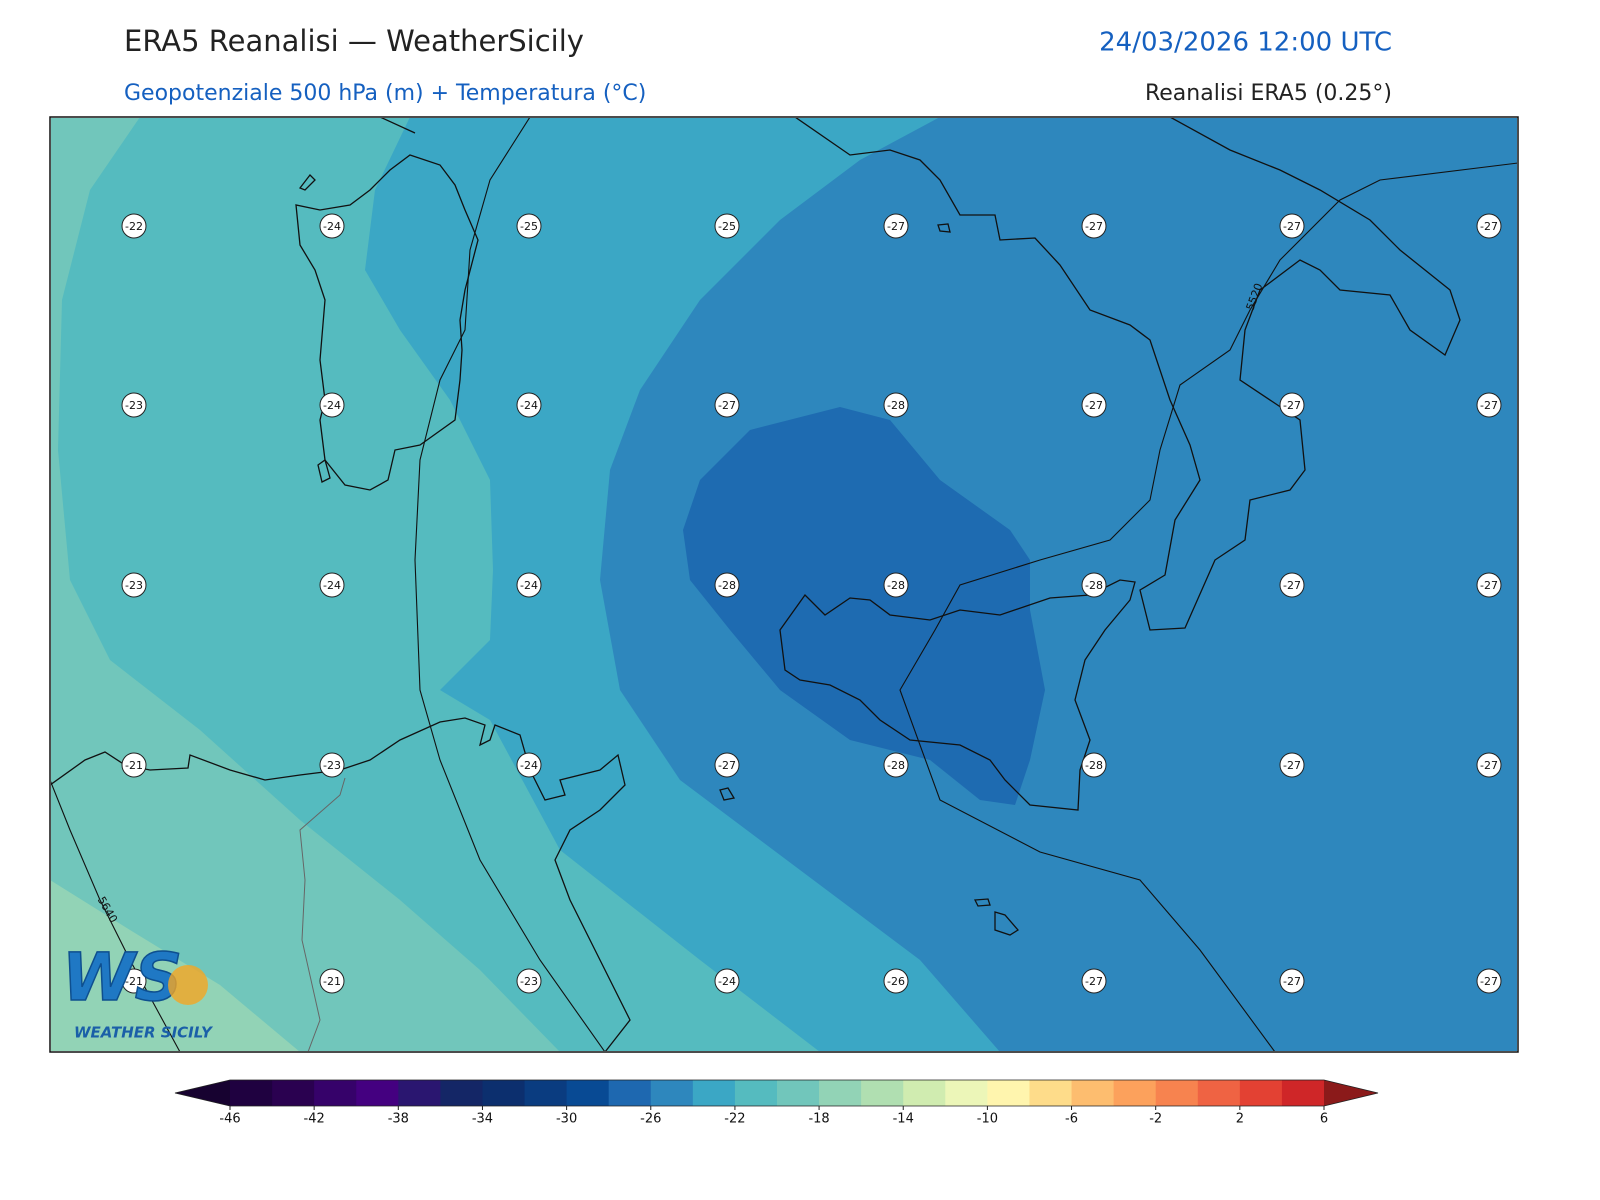 This screenshot has height=1200, width=1600. Describe the element at coordinates (1351, 1093) in the screenshot. I see `colorbar-extension` at that location.